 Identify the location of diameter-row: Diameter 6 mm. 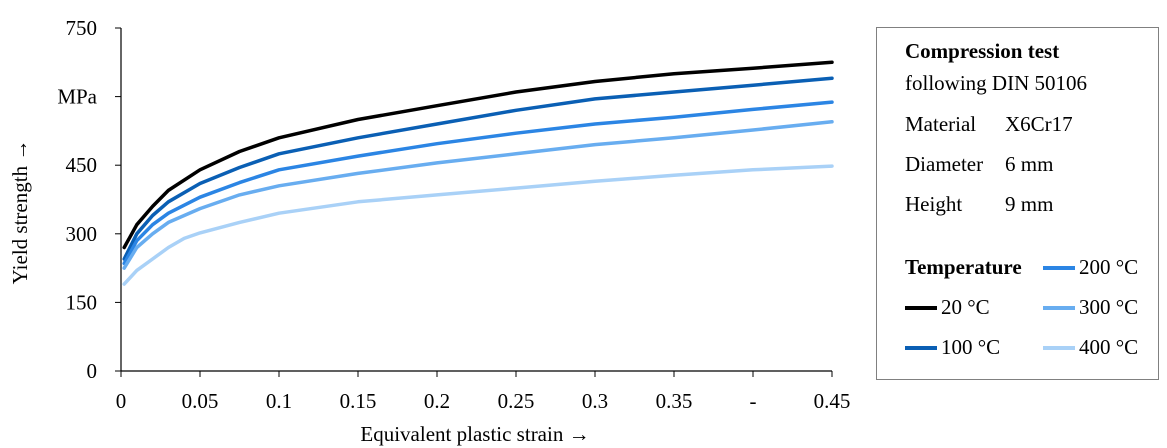
(979, 164).